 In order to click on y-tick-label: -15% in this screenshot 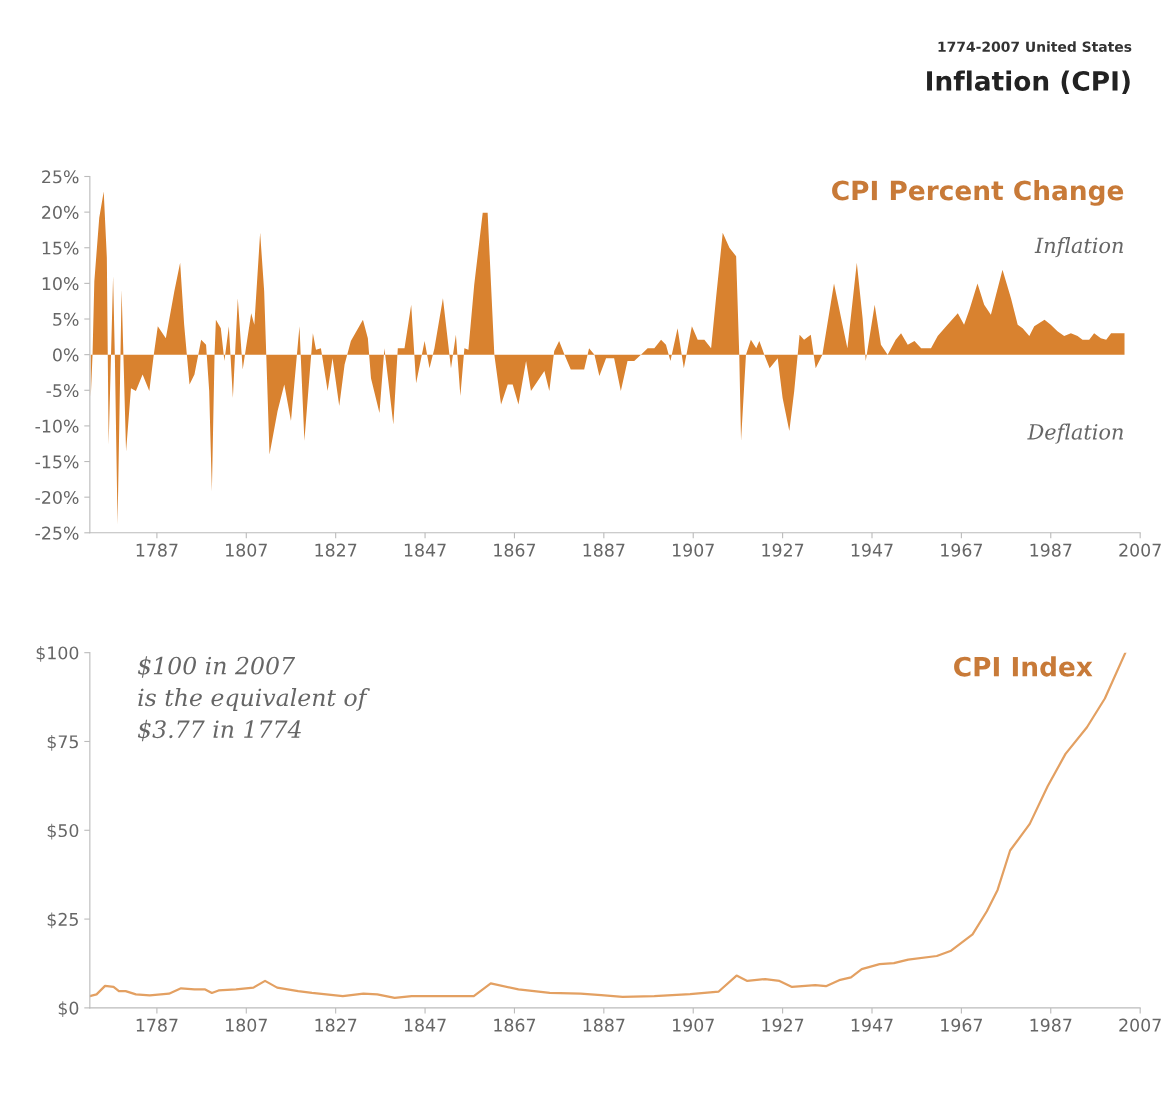, I will do `click(57, 462)`.